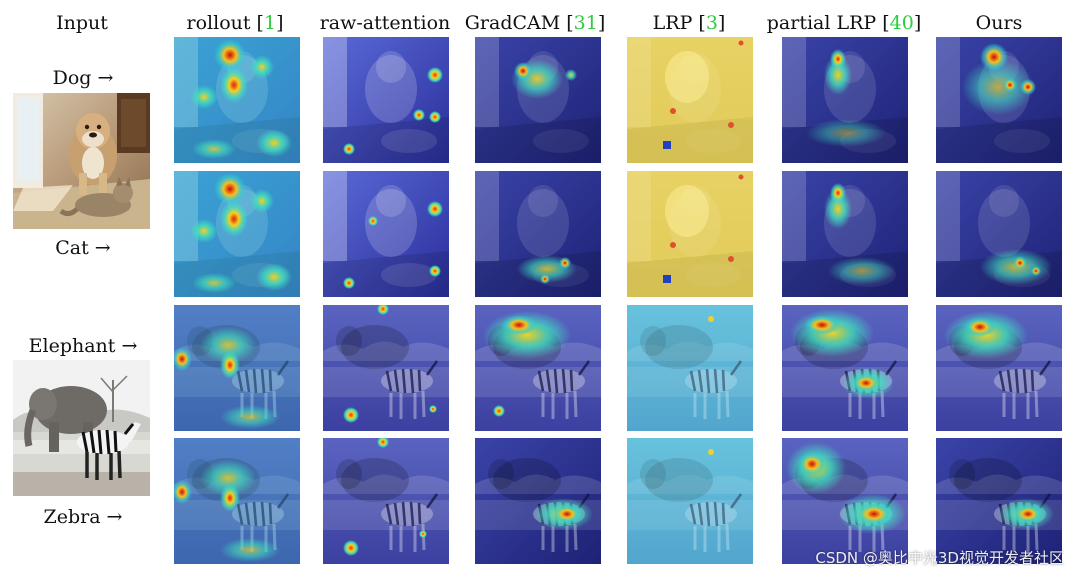  I want to click on heatmap-zebra-lrp, so click(690, 501).